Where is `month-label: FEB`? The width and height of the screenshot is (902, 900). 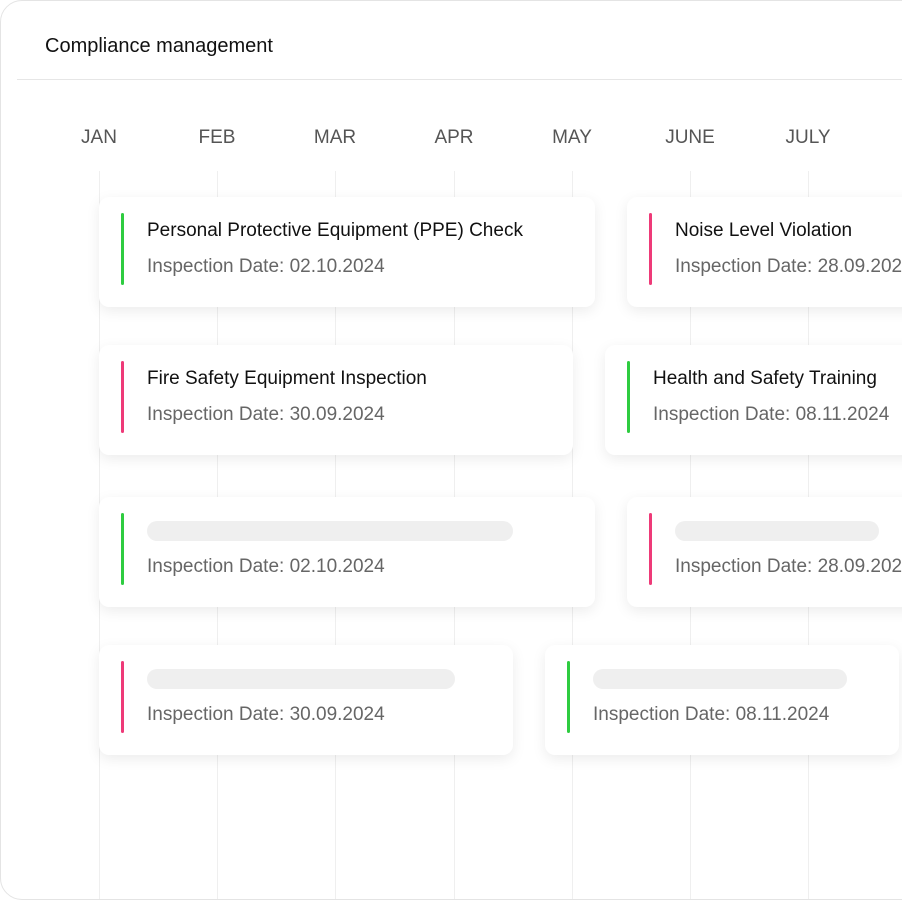 month-label: FEB is located at coordinates (217, 137).